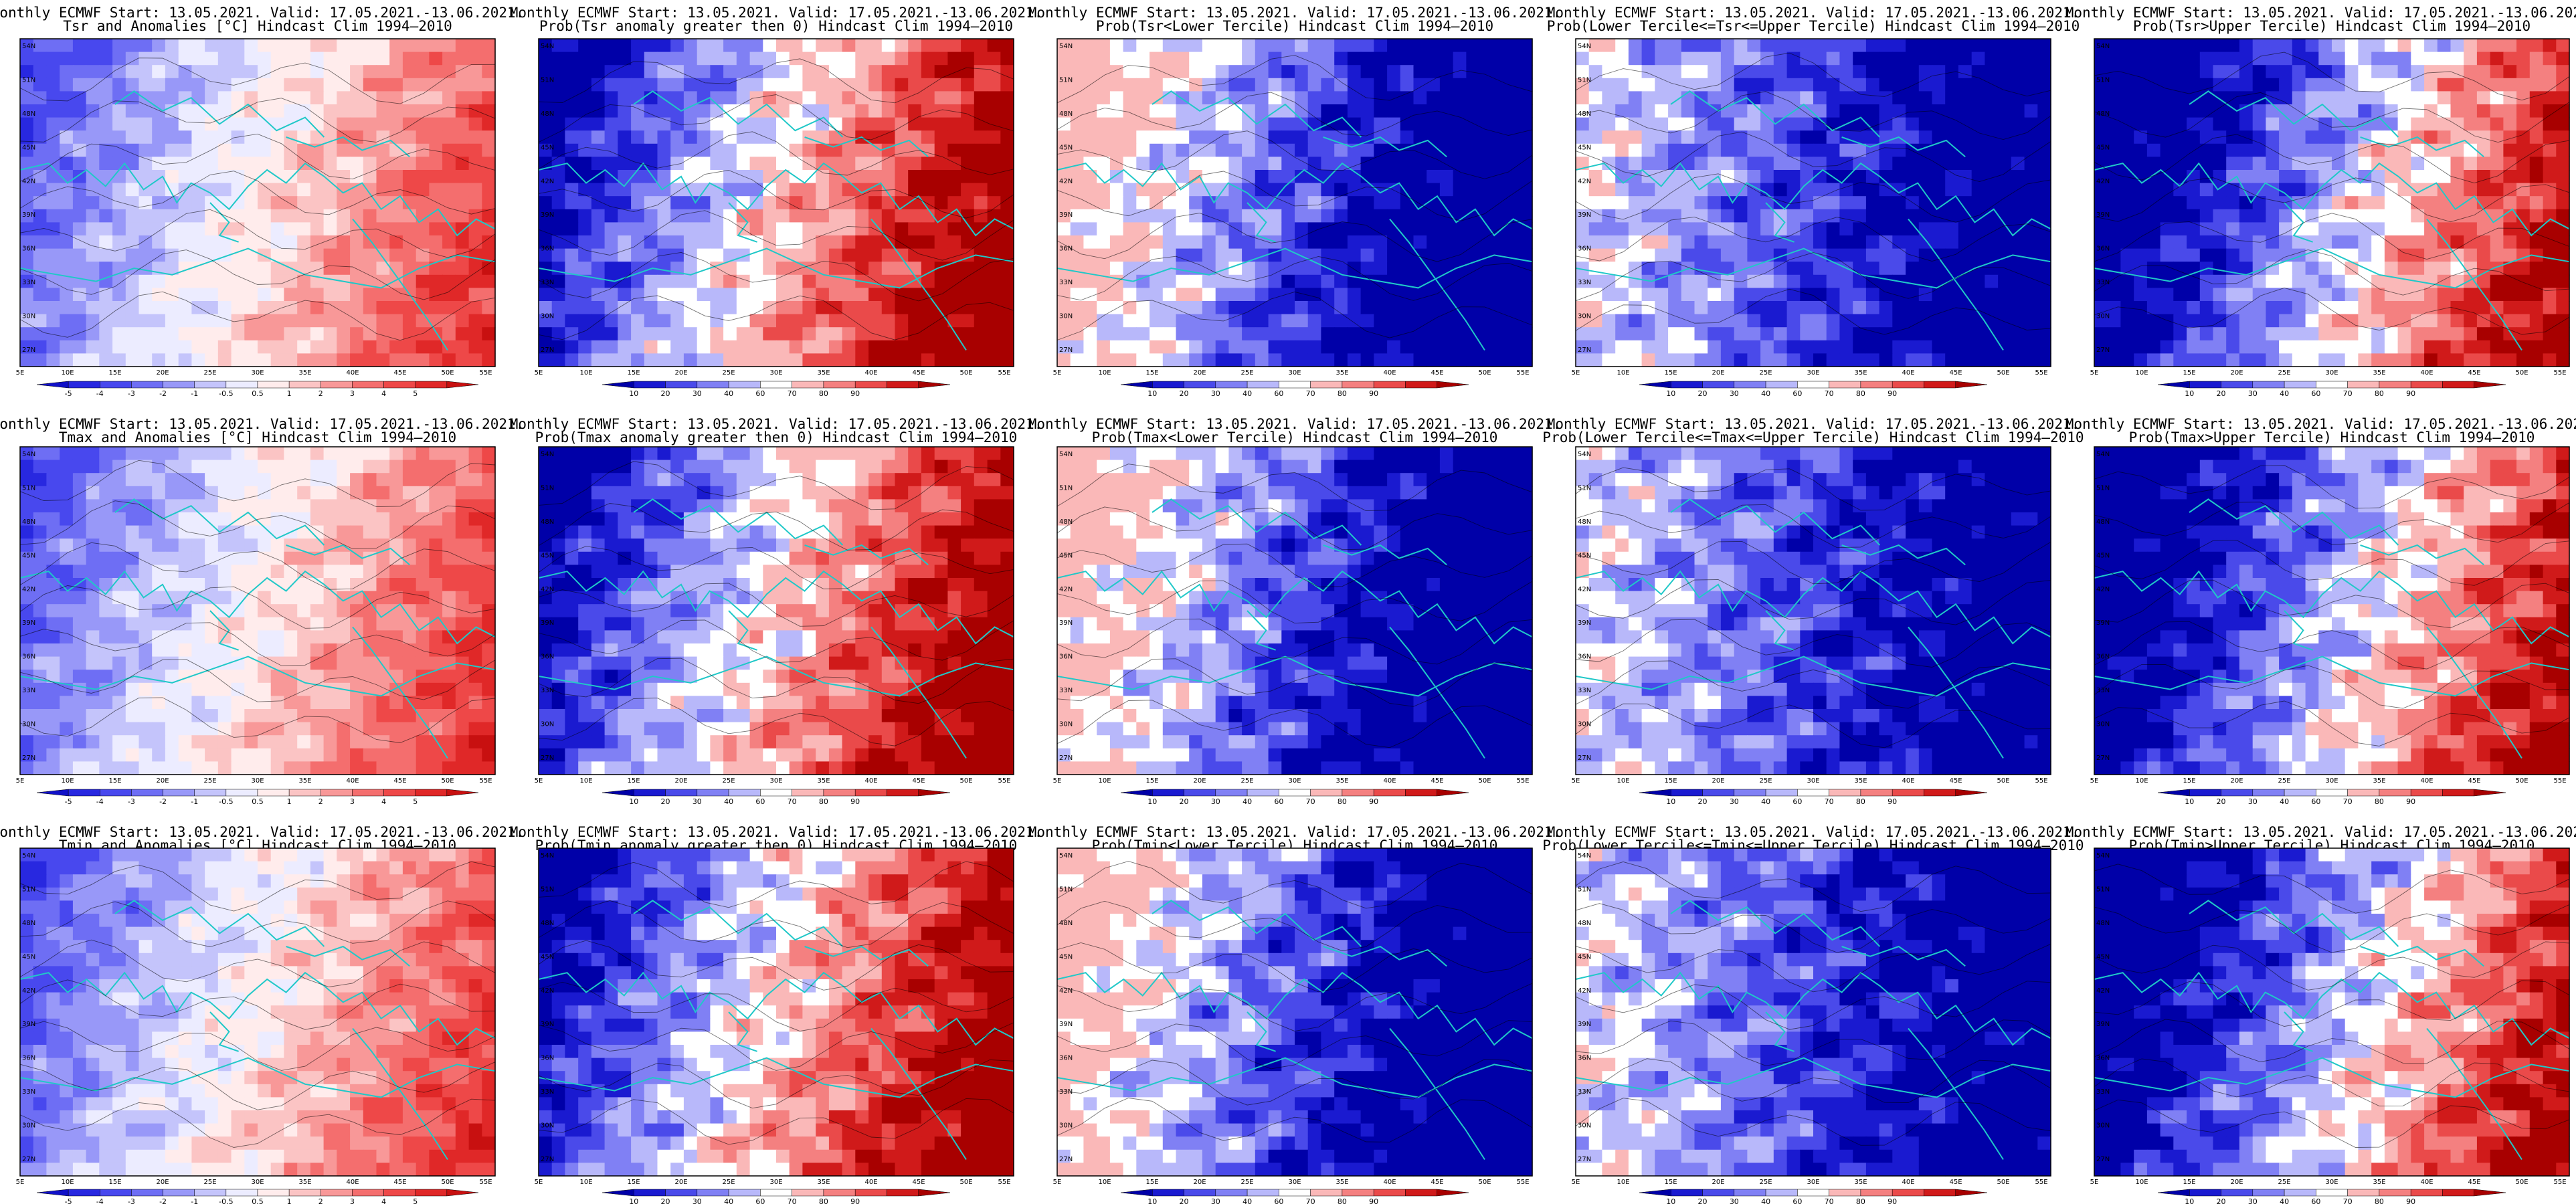 This screenshot has width=2576, height=1204. Describe the element at coordinates (1584, 1159) in the screenshot. I see `lat-tick-label: 27N` at that location.